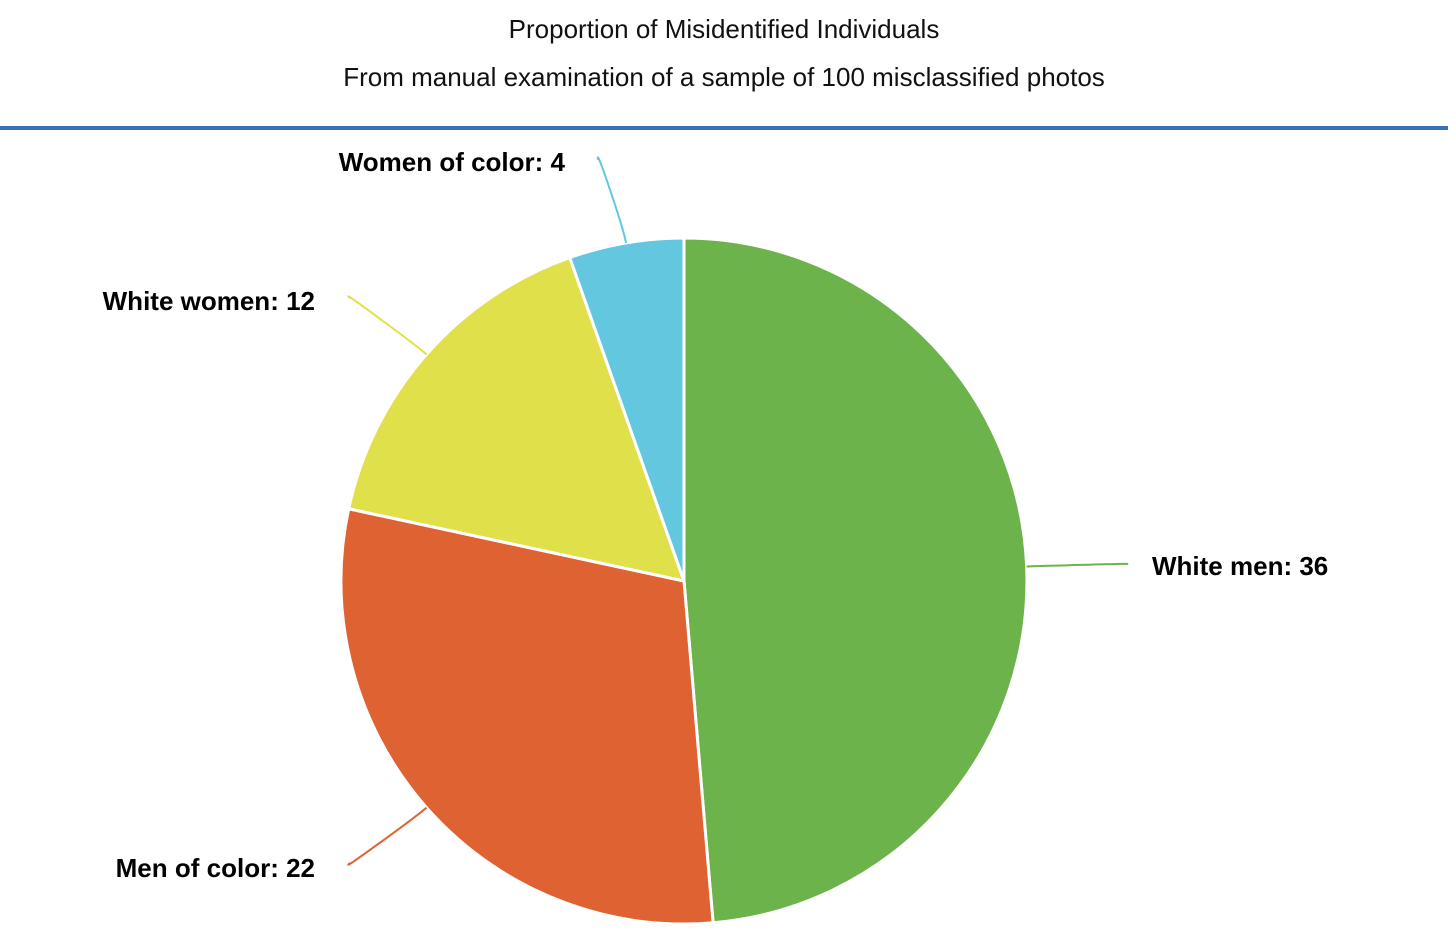 The width and height of the screenshot is (1448, 944). Describe the element at coordinates (387, 325) in the screenshot. I see `leader-line-white-women` at that location.